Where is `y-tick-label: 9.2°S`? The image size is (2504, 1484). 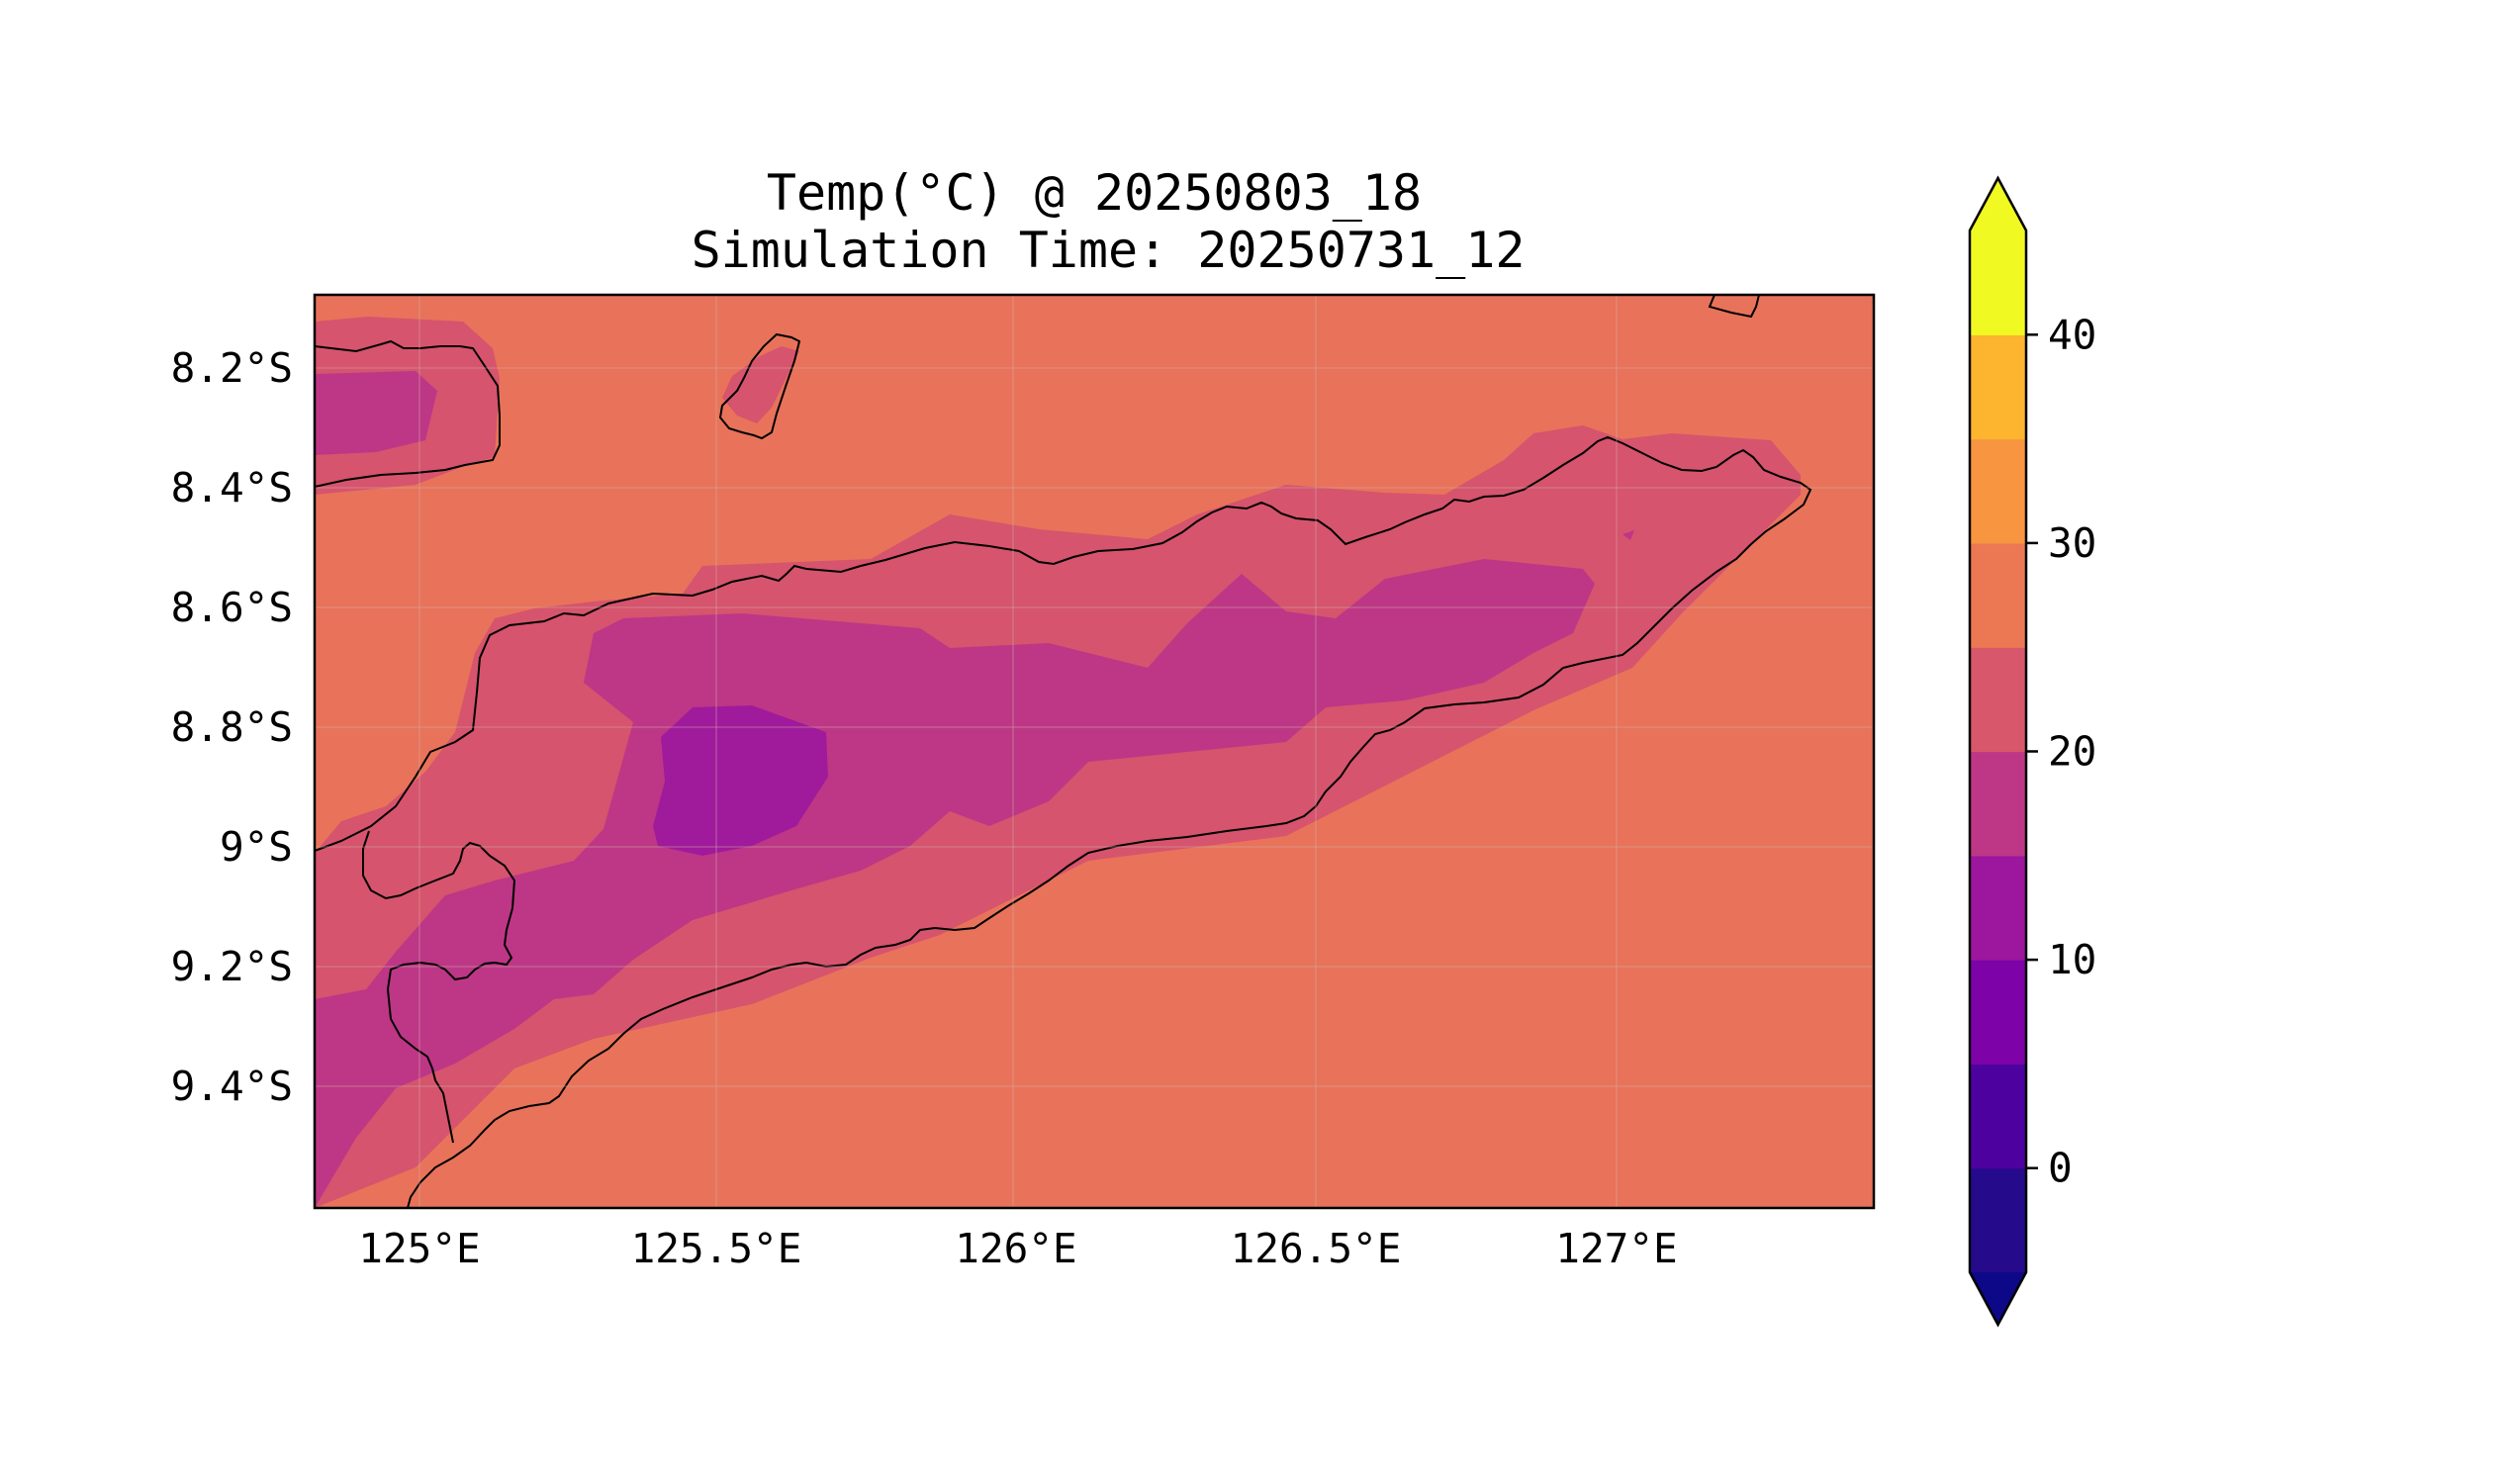
y-tick-label: 9.2°S is located at coordinates (232, 966).